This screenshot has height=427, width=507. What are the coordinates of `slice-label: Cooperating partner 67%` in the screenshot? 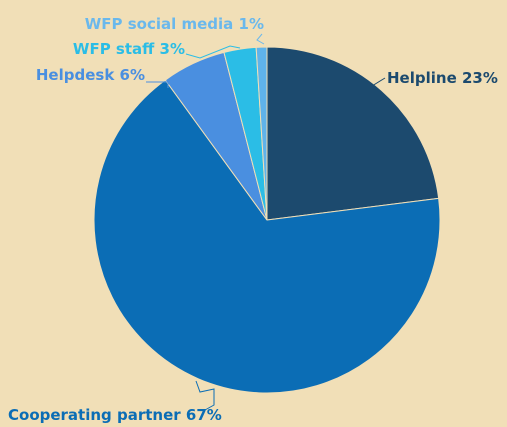 It's located at (115, 415).